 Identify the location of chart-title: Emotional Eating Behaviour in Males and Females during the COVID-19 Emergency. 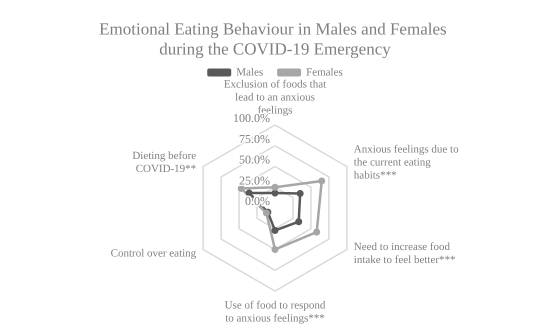
(275, 39).